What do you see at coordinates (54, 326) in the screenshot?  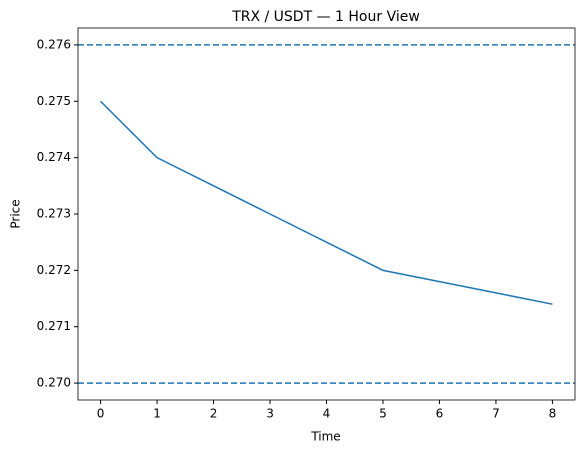 I see `y-tick-label: 0.271` at bounding box center [54, 326].